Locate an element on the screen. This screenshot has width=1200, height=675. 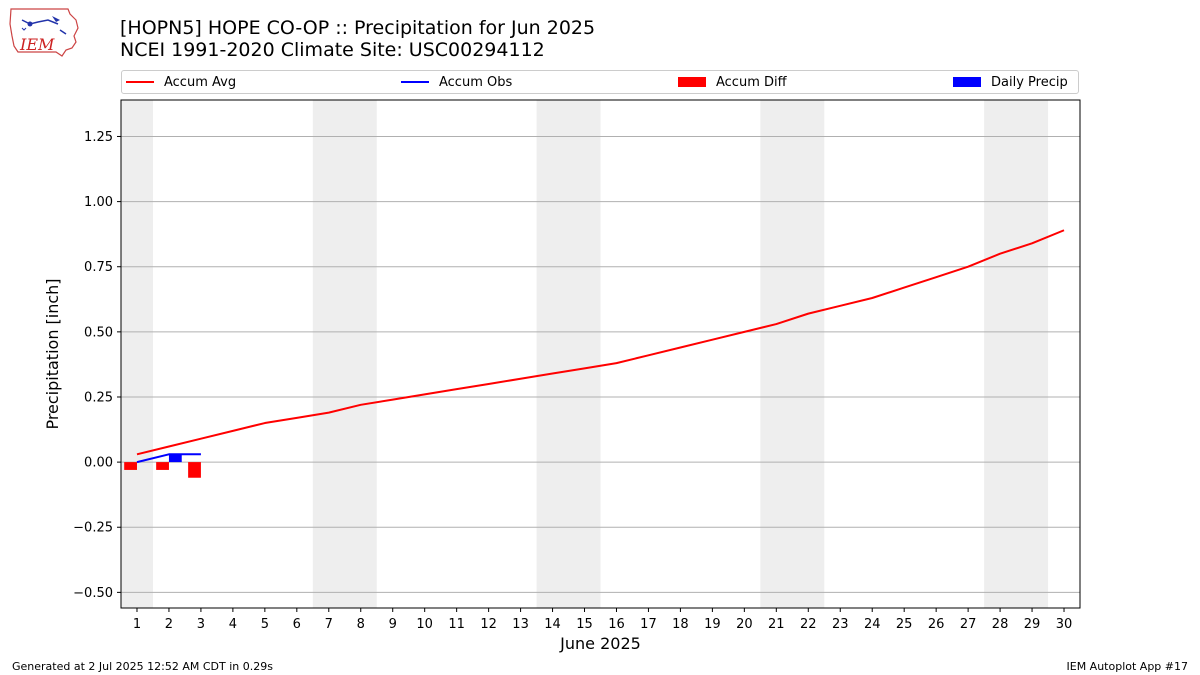
accum-obs-line is located at coordinates (168, 458).